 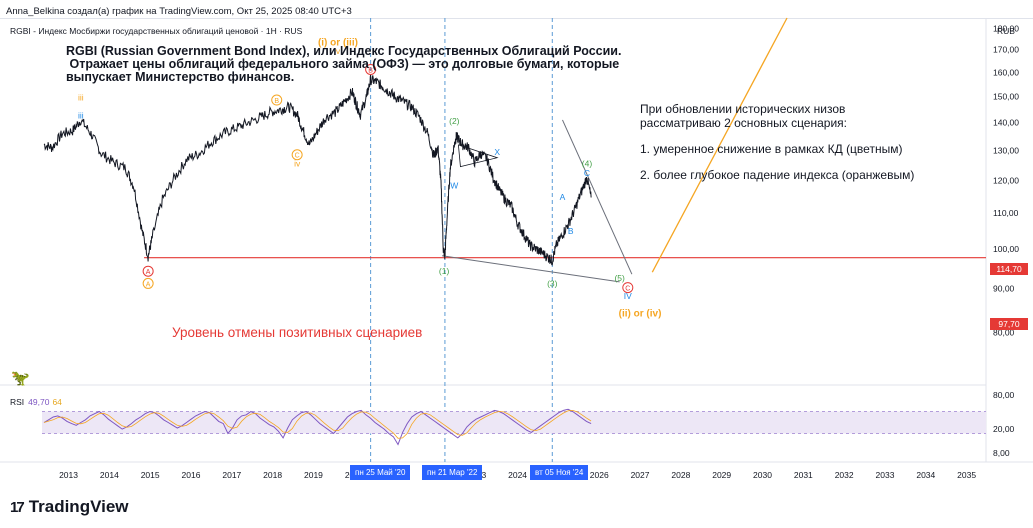 What do you see at coordinates (619, 278) in the screenshot?
I see `wave-label: (5)` at bounding box center [619, 278].